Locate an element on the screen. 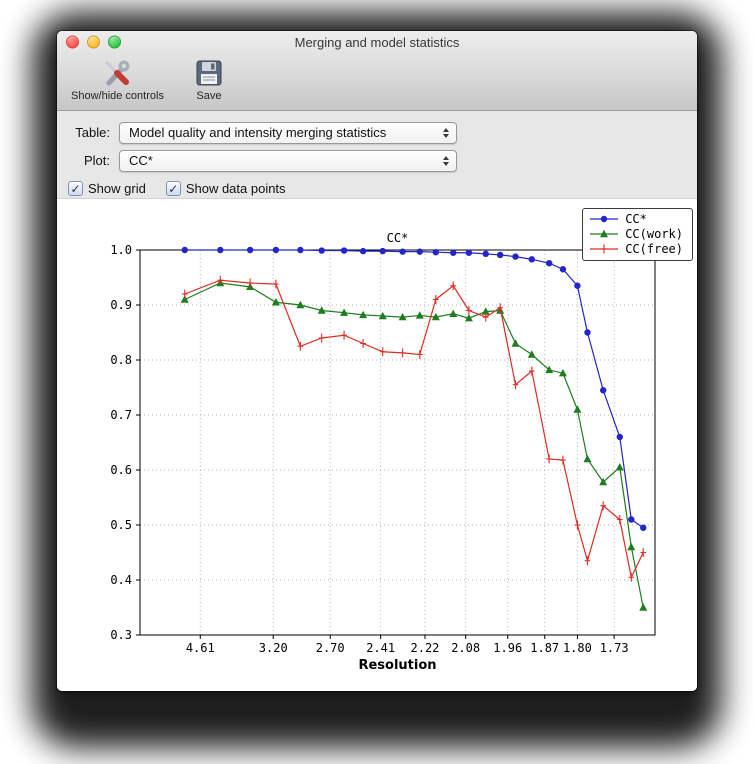  svg-text: 0.7 is located at coordinates (121, 415).